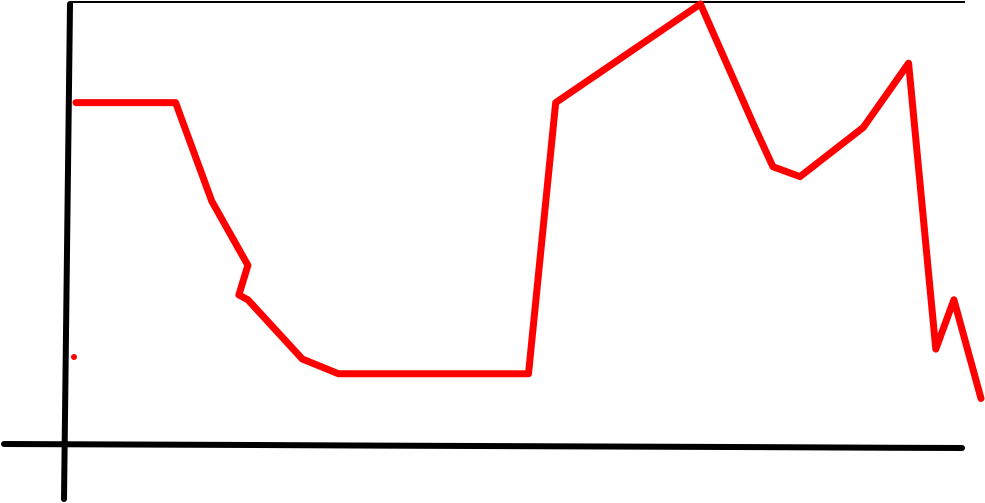 Image resolution: width=985 pixels, height=503 pixels. I want to click on y-axis, so click(67, 251).